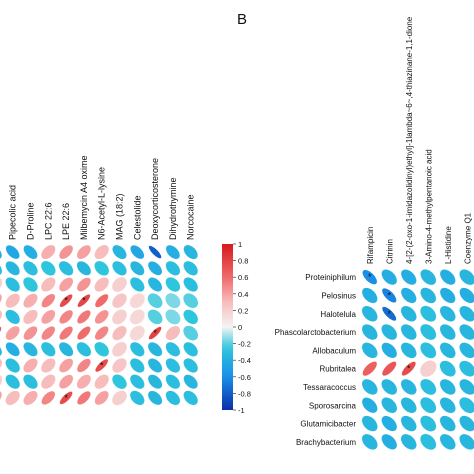  What do you see at coordinates (334, 350) in the screenshot?
I see `row-label: Allobaculum` at bounding box center [334, 350].